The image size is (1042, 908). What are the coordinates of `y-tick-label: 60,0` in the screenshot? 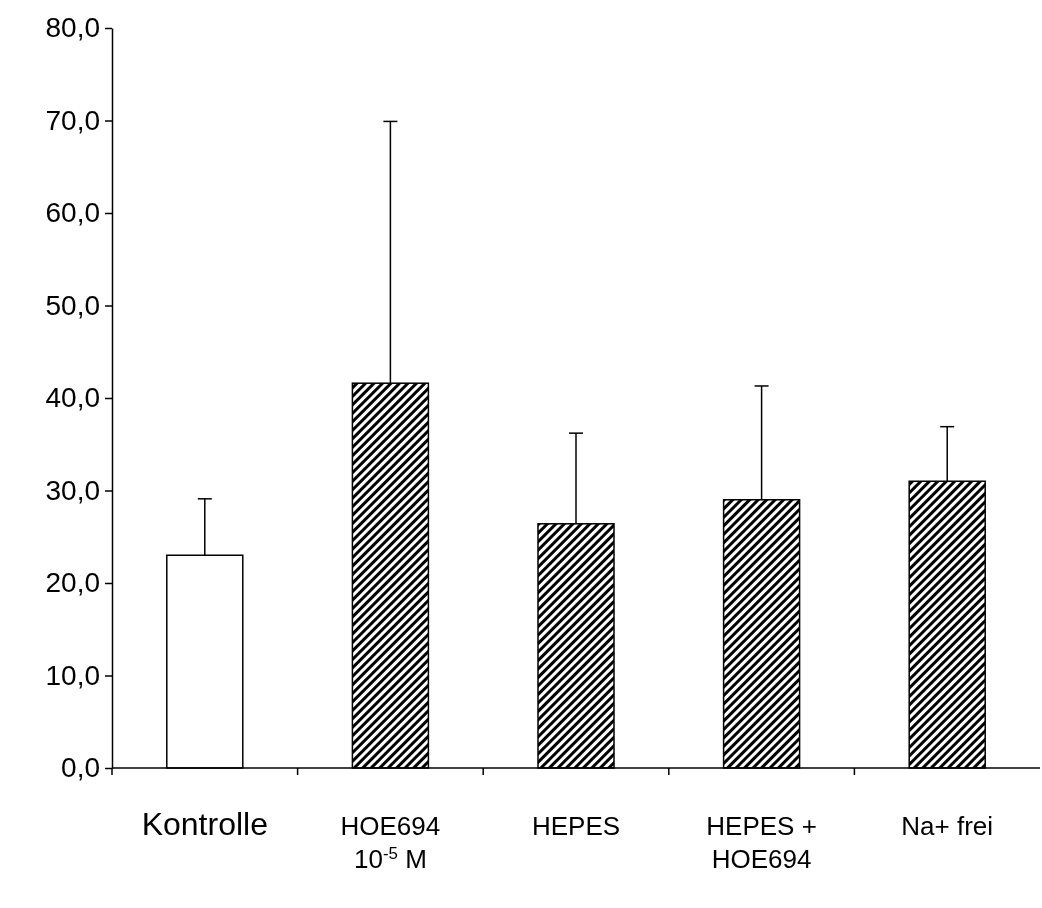 It's located at (72, 213).